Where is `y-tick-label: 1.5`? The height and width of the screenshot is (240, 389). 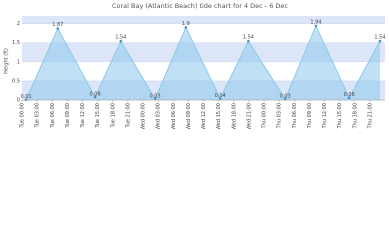
y-tick-label: 1.5 is located at coordinates (16, 43).